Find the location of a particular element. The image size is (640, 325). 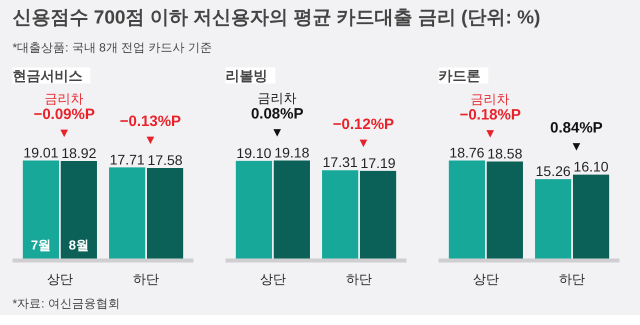

chart-title: 현금서비스 is located at coordinates (47, 76).